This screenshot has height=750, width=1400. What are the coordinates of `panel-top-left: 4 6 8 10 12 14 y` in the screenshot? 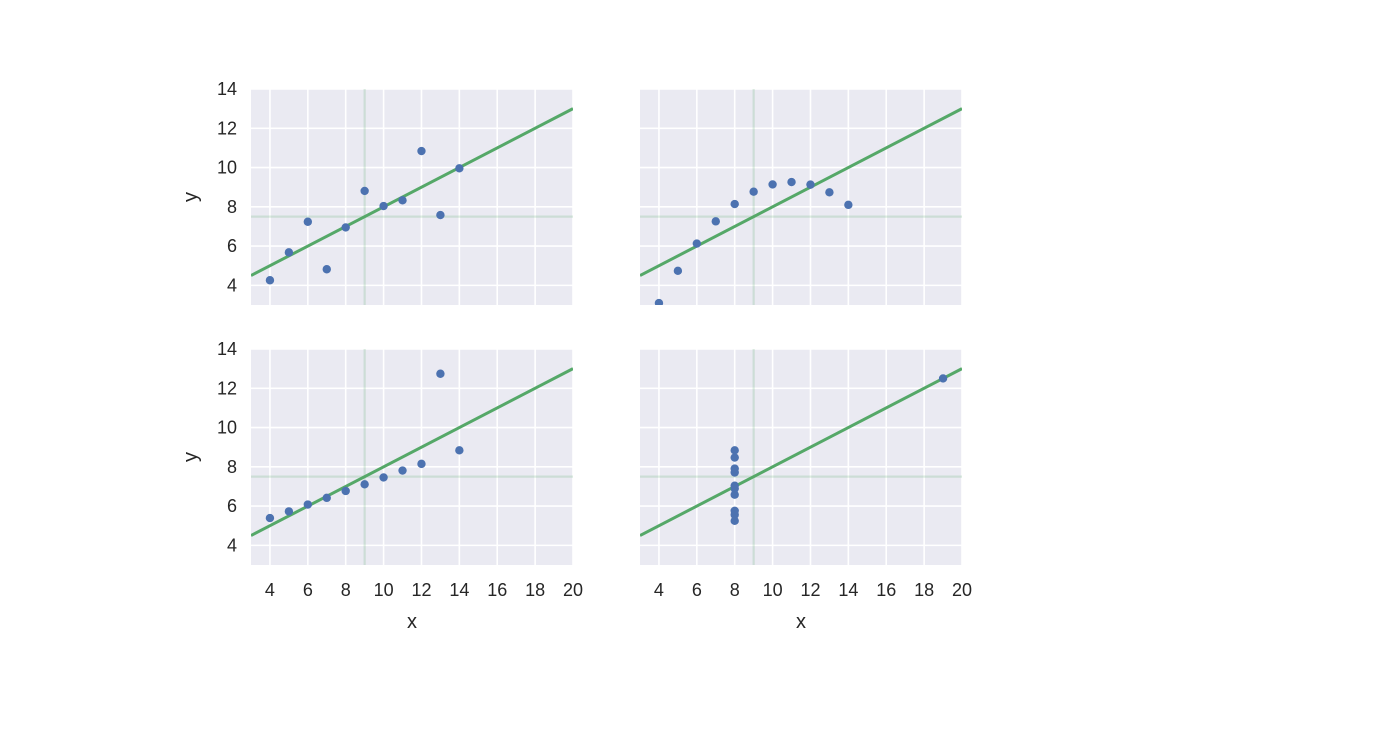 It's located at (377, 192).